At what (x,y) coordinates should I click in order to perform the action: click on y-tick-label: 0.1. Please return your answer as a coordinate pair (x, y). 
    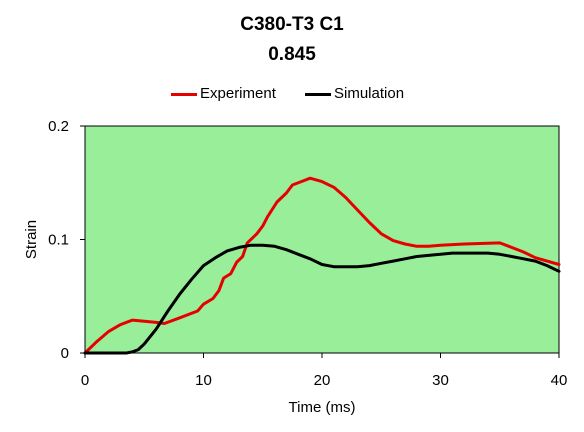
    Looking at the image, I should click on (58, 240).